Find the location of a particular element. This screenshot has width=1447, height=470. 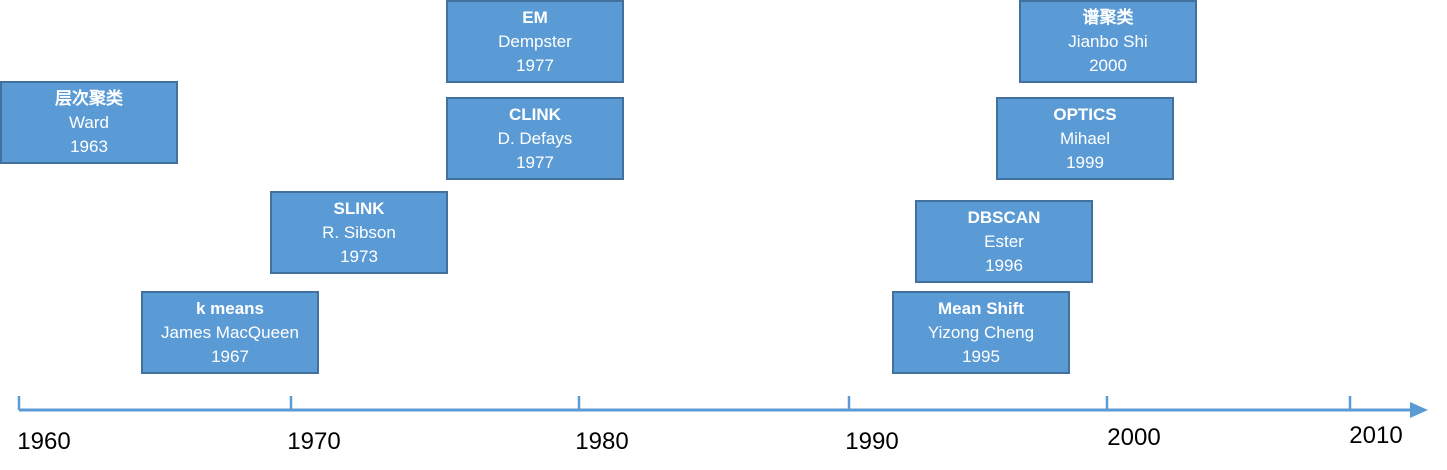

event-author: Yizong Cheng is located at coordinates (981, 332).